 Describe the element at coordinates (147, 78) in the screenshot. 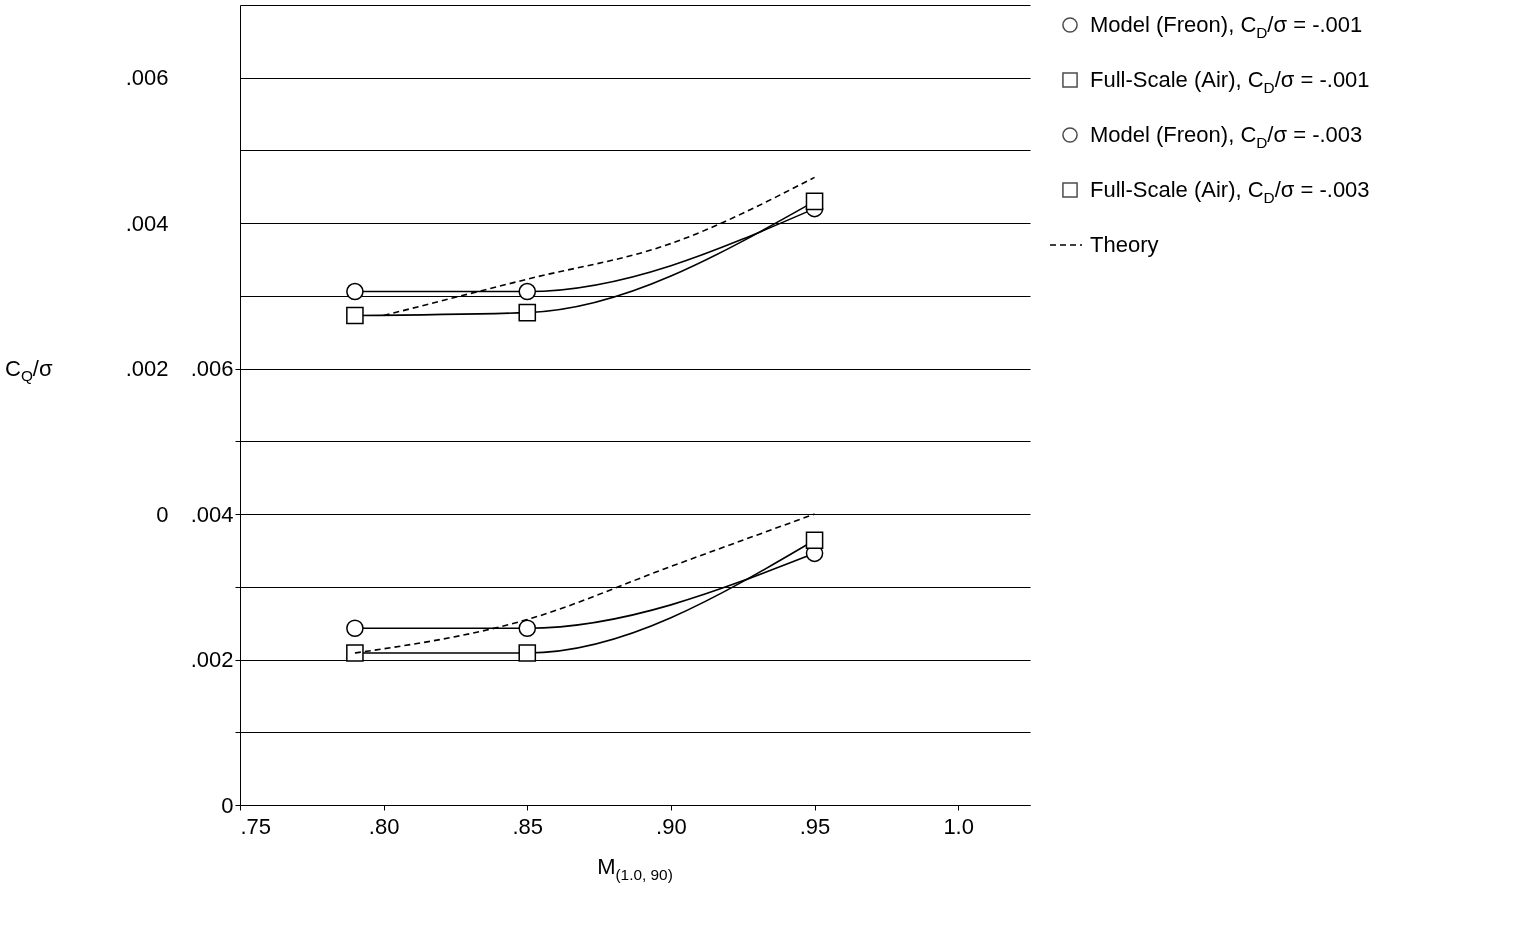

I see `y-tick-label: .006` at that location.